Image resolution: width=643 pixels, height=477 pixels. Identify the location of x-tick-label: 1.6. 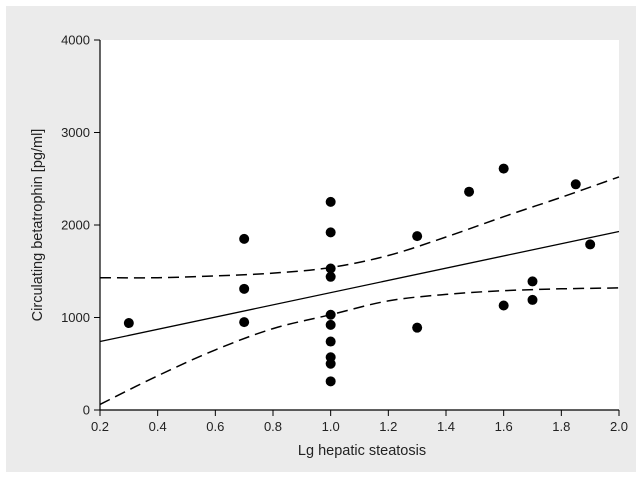
(504, 426).